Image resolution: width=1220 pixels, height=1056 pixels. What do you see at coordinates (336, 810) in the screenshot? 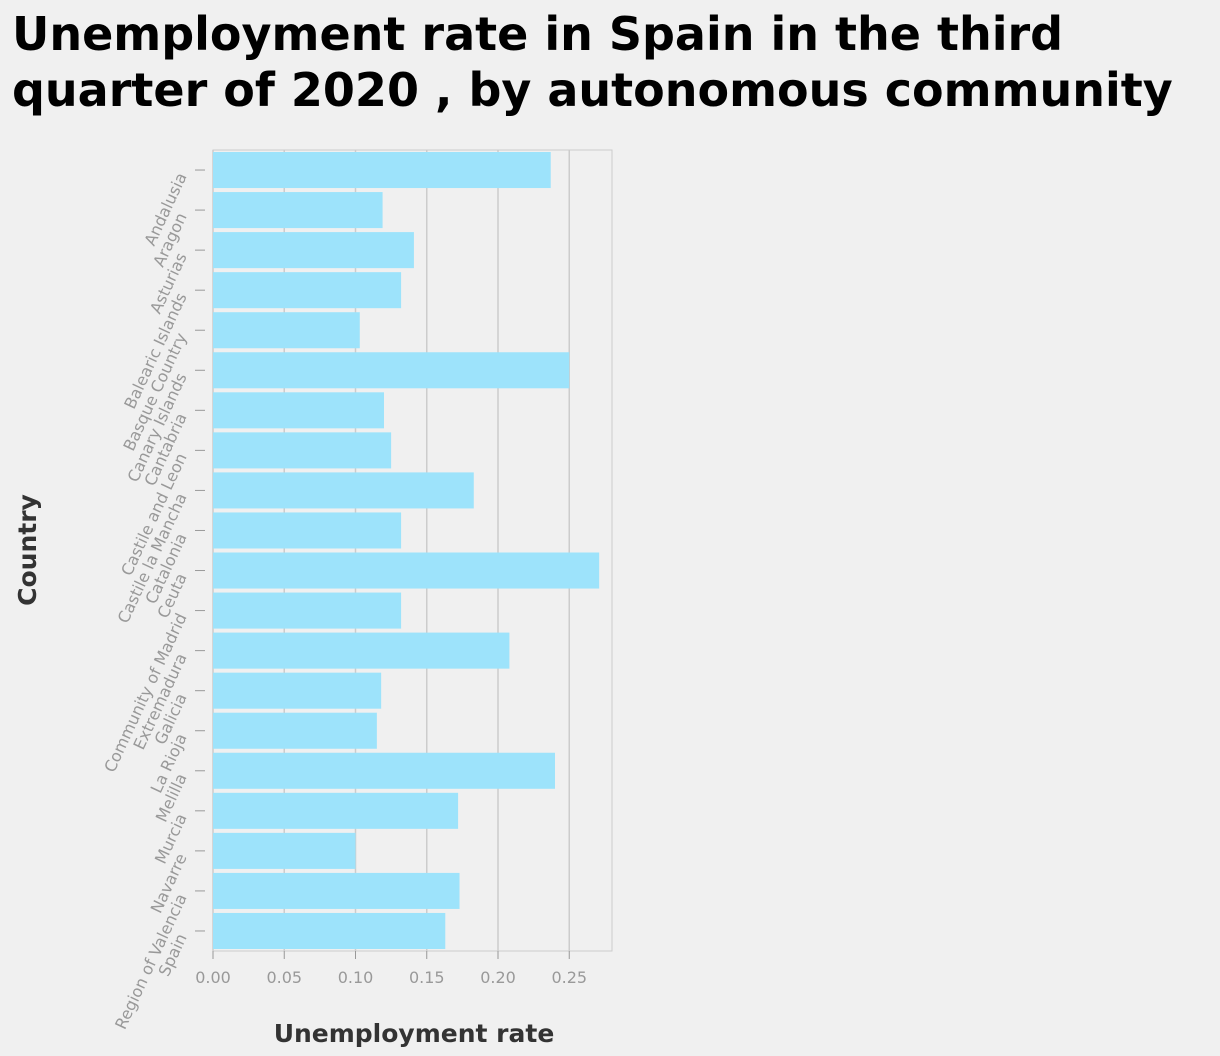
I see `bar-murcia` at bounding box center [336, 810].